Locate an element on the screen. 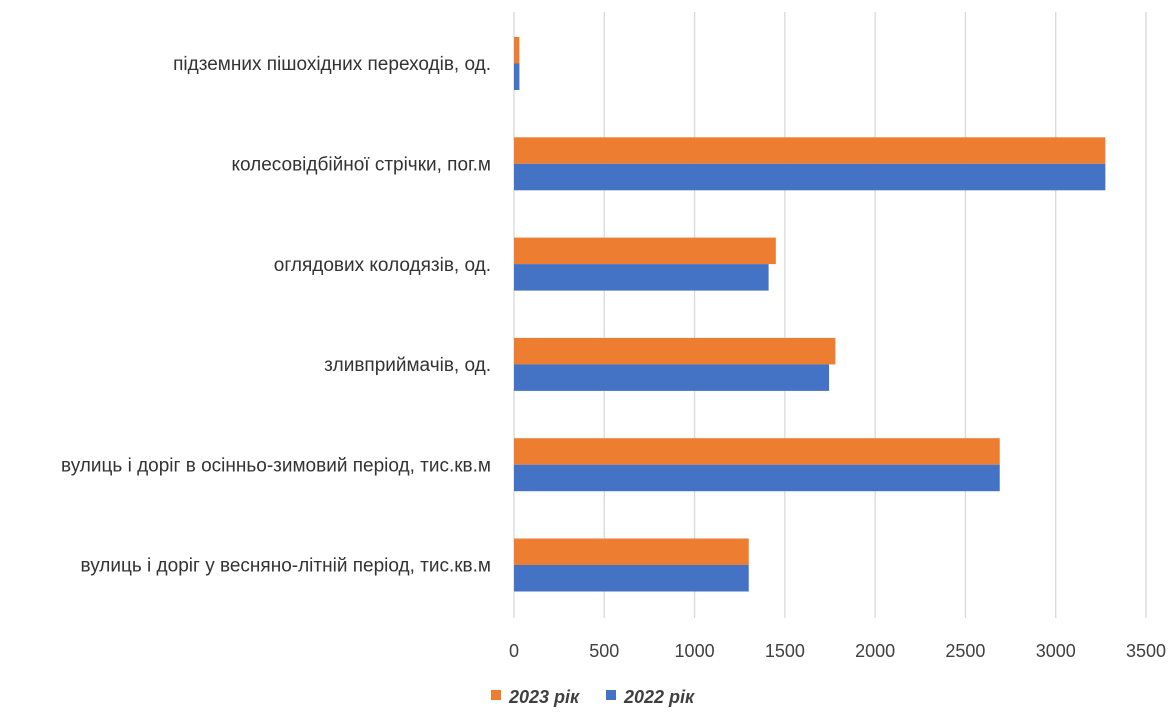 The image size is (1174, 718). legend-label: 2023 рік is located at coordinates (544, 697).